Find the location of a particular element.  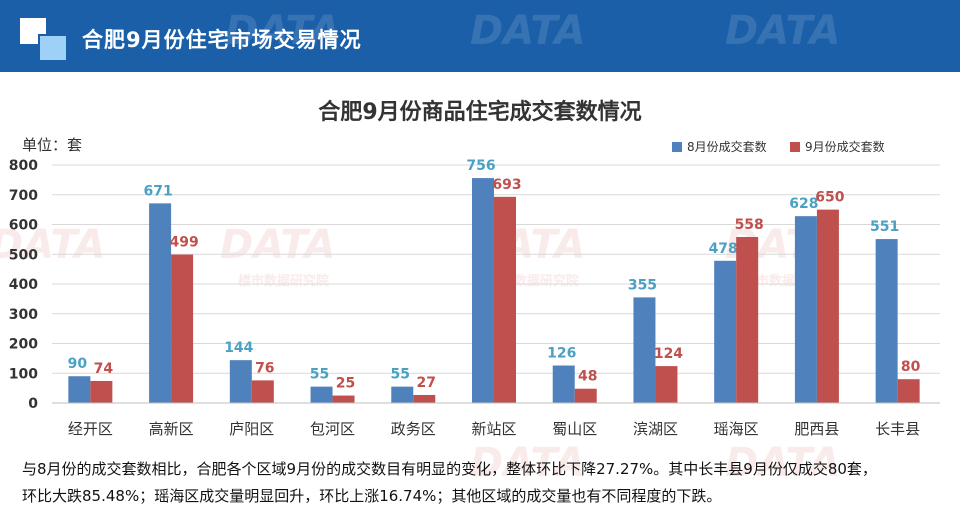

data-label-sep: 650 is located at coordinates (829, 198).